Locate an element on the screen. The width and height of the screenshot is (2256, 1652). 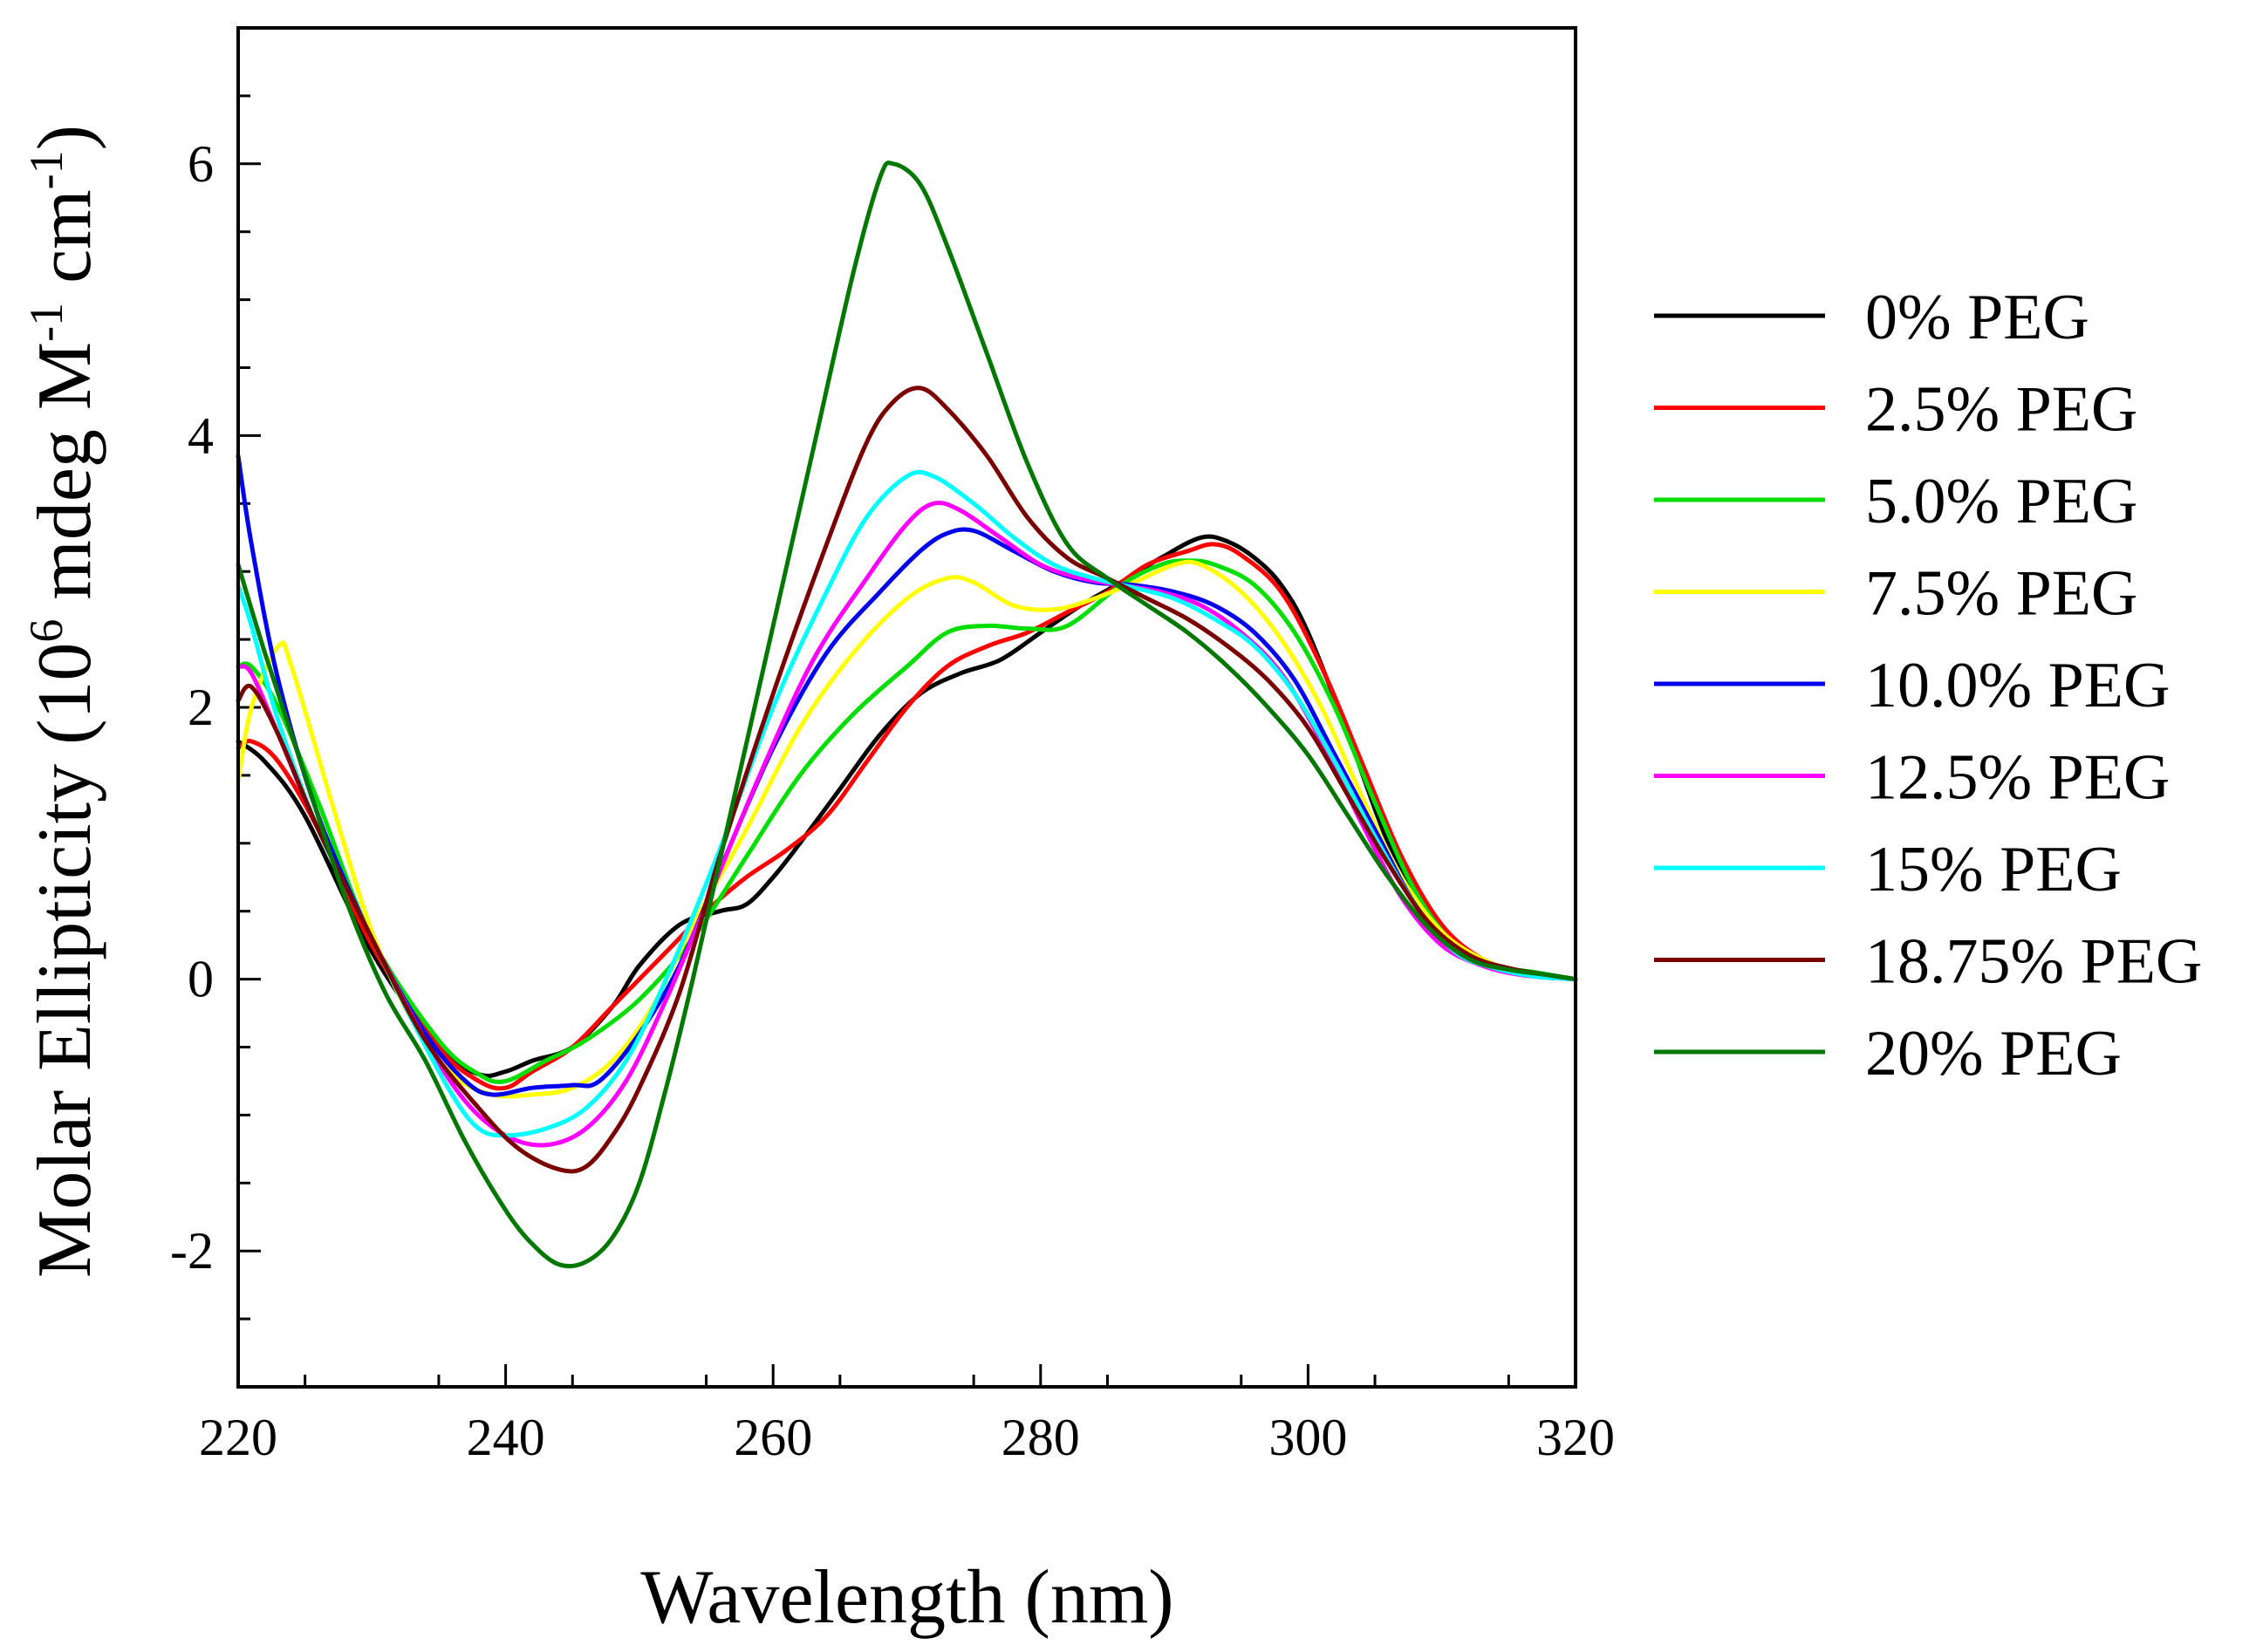
x-tick-labels: 220 240 260 280 300 320 is located at coordinates (907, 1437).